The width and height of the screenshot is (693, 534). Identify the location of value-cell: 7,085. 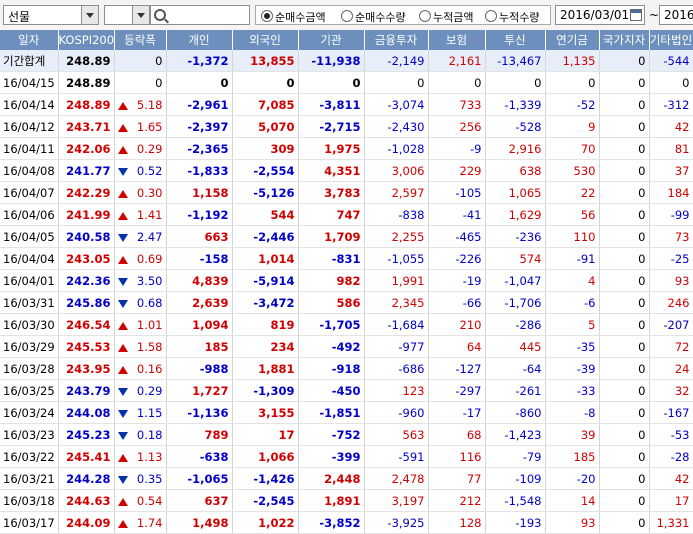
(265, 104).